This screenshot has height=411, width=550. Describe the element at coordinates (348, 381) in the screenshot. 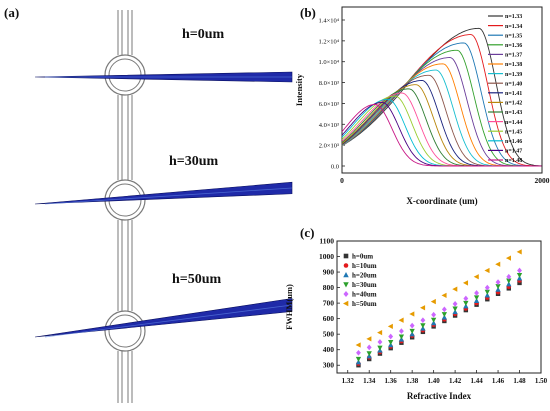

I see `x-tick-label: 1.32` at that location.